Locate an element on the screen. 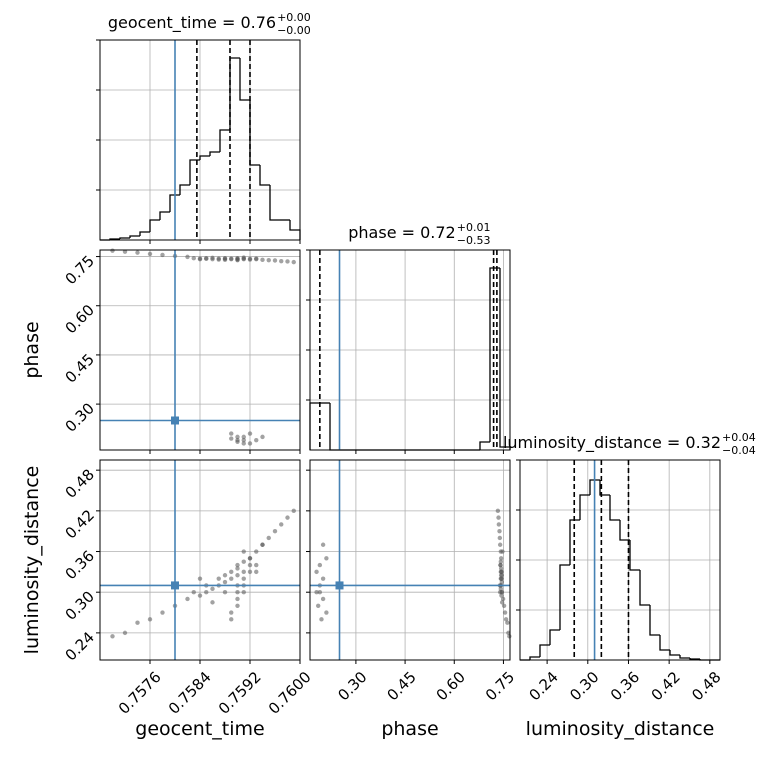 The height and width of the screenshot is (760, 760). y-axis-label: luminosity_distance is located at coordinates (32, 560).